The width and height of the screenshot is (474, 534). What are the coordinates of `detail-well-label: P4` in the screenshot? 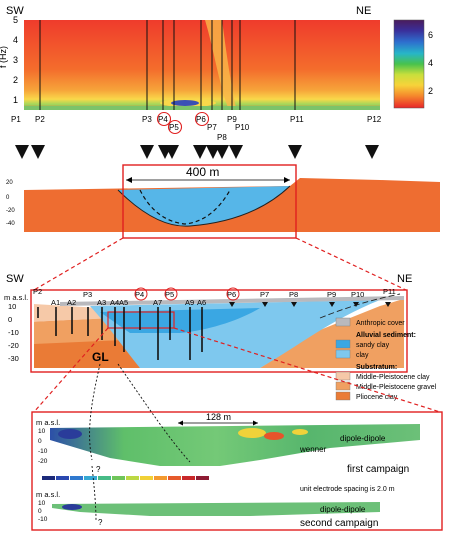 It's located at (139, 294).